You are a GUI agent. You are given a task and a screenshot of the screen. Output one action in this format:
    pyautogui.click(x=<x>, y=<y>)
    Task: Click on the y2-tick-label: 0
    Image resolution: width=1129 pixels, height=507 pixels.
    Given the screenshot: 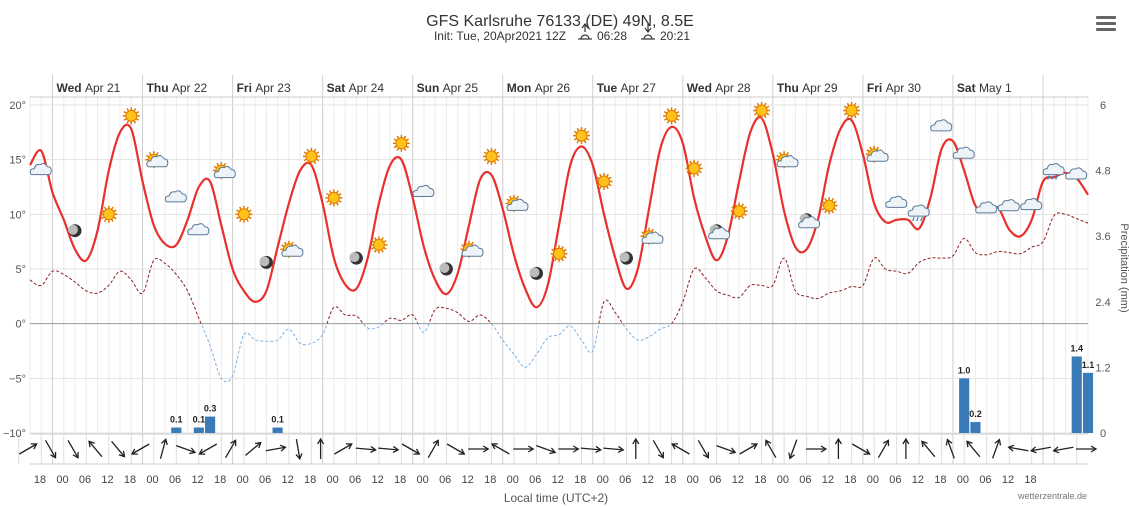 What is the action you would take?
    pyautogui.click(x=1103, y=434)
    